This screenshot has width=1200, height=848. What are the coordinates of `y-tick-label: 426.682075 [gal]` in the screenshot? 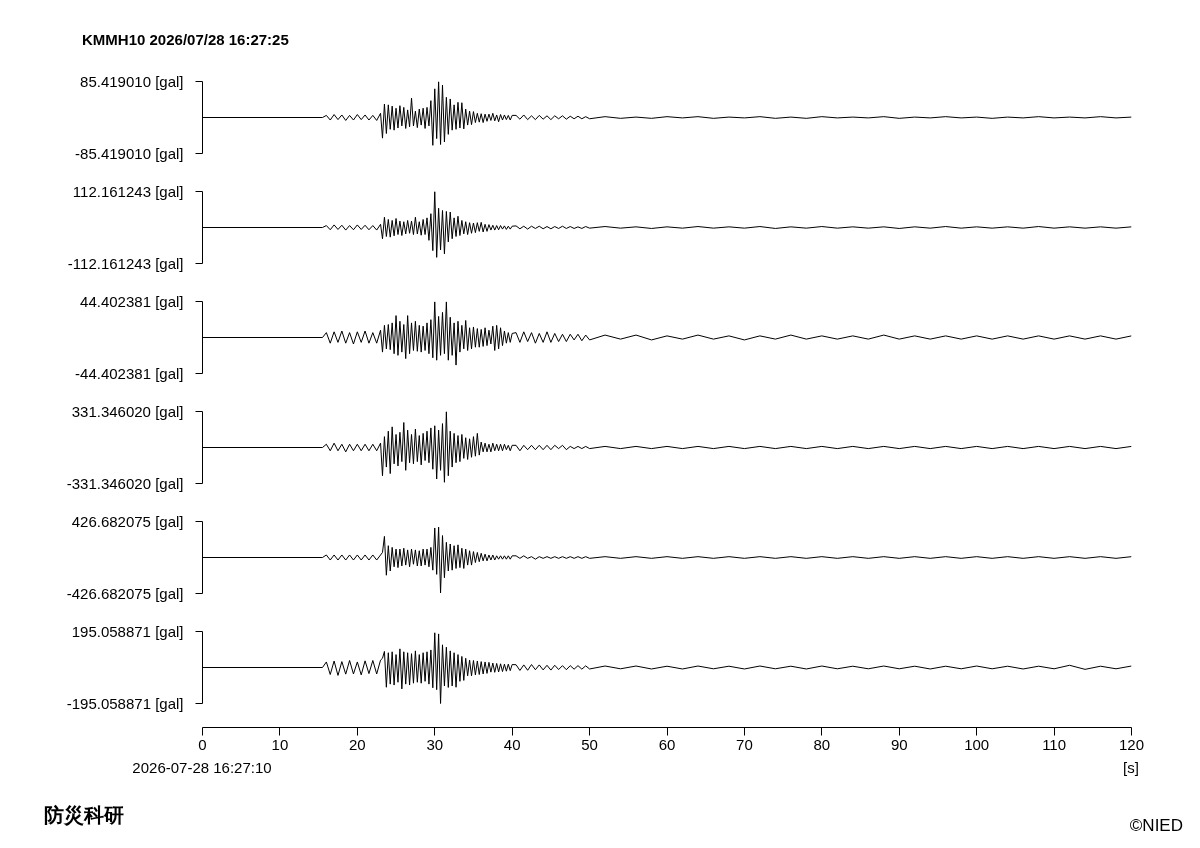 It's located at (127, 521).